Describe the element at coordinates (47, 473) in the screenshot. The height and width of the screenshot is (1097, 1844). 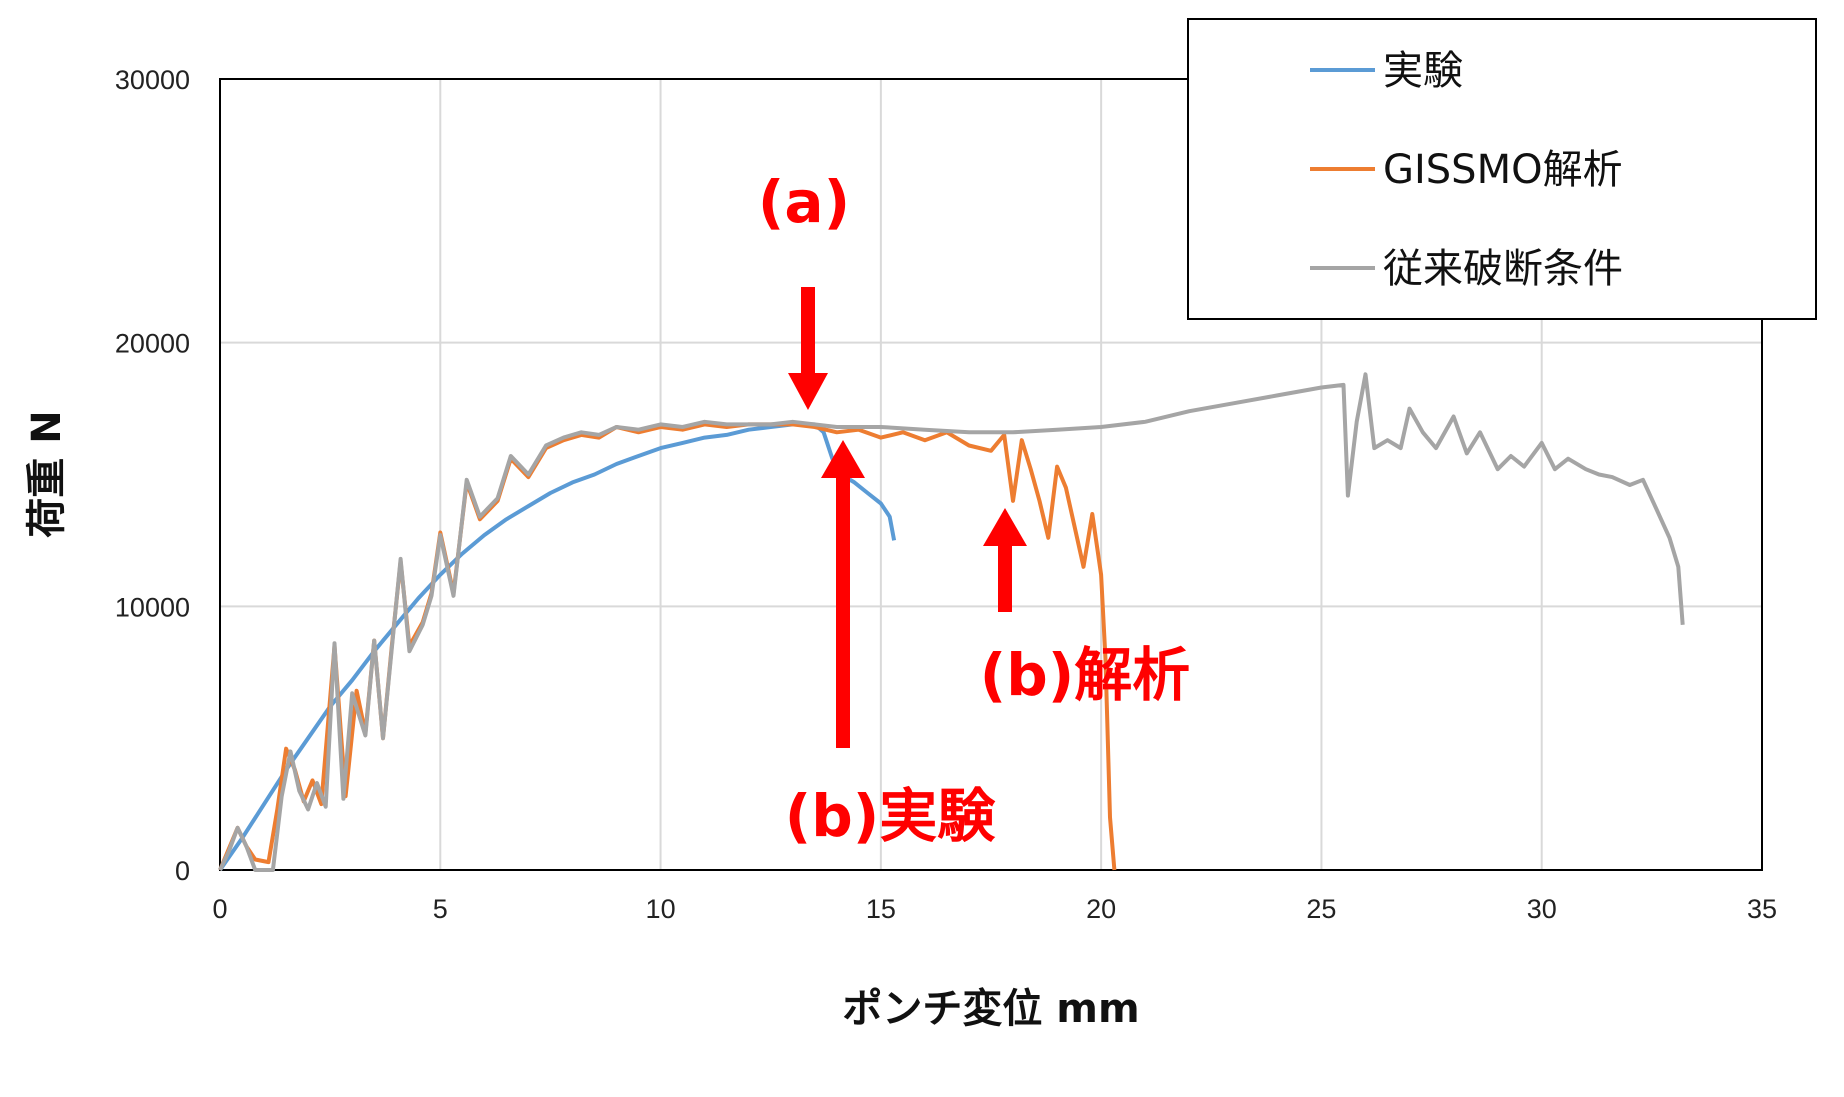
I see `y-axis-title: 荷重 N` at that location.